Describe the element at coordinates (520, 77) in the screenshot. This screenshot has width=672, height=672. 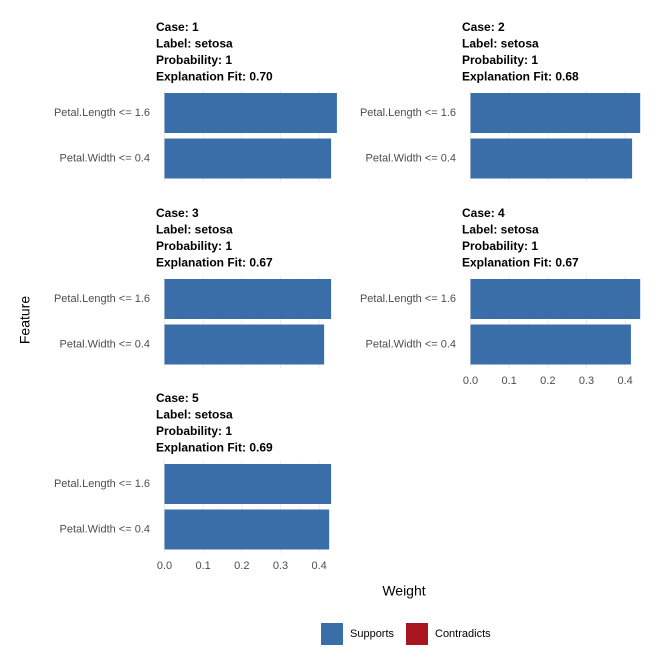
I see `facet-title: Explanation Fit: 0.68` at that location.